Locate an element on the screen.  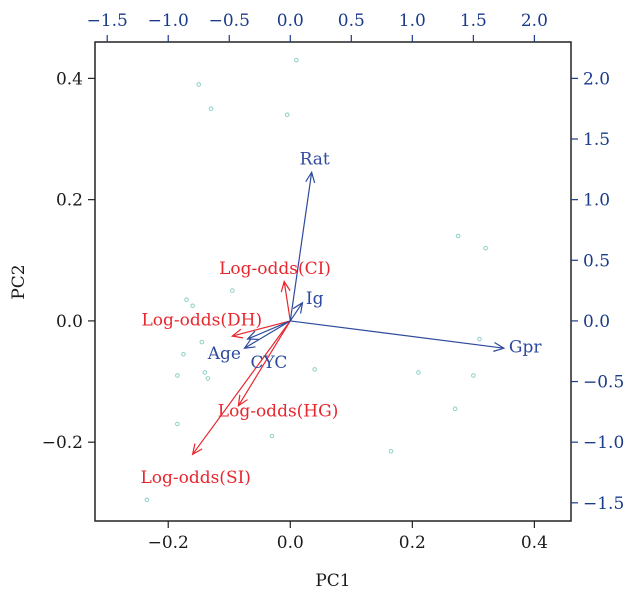
bottom-axis: −0.2 0.0 0.2 0.4 is located at coordinates (348, 537).